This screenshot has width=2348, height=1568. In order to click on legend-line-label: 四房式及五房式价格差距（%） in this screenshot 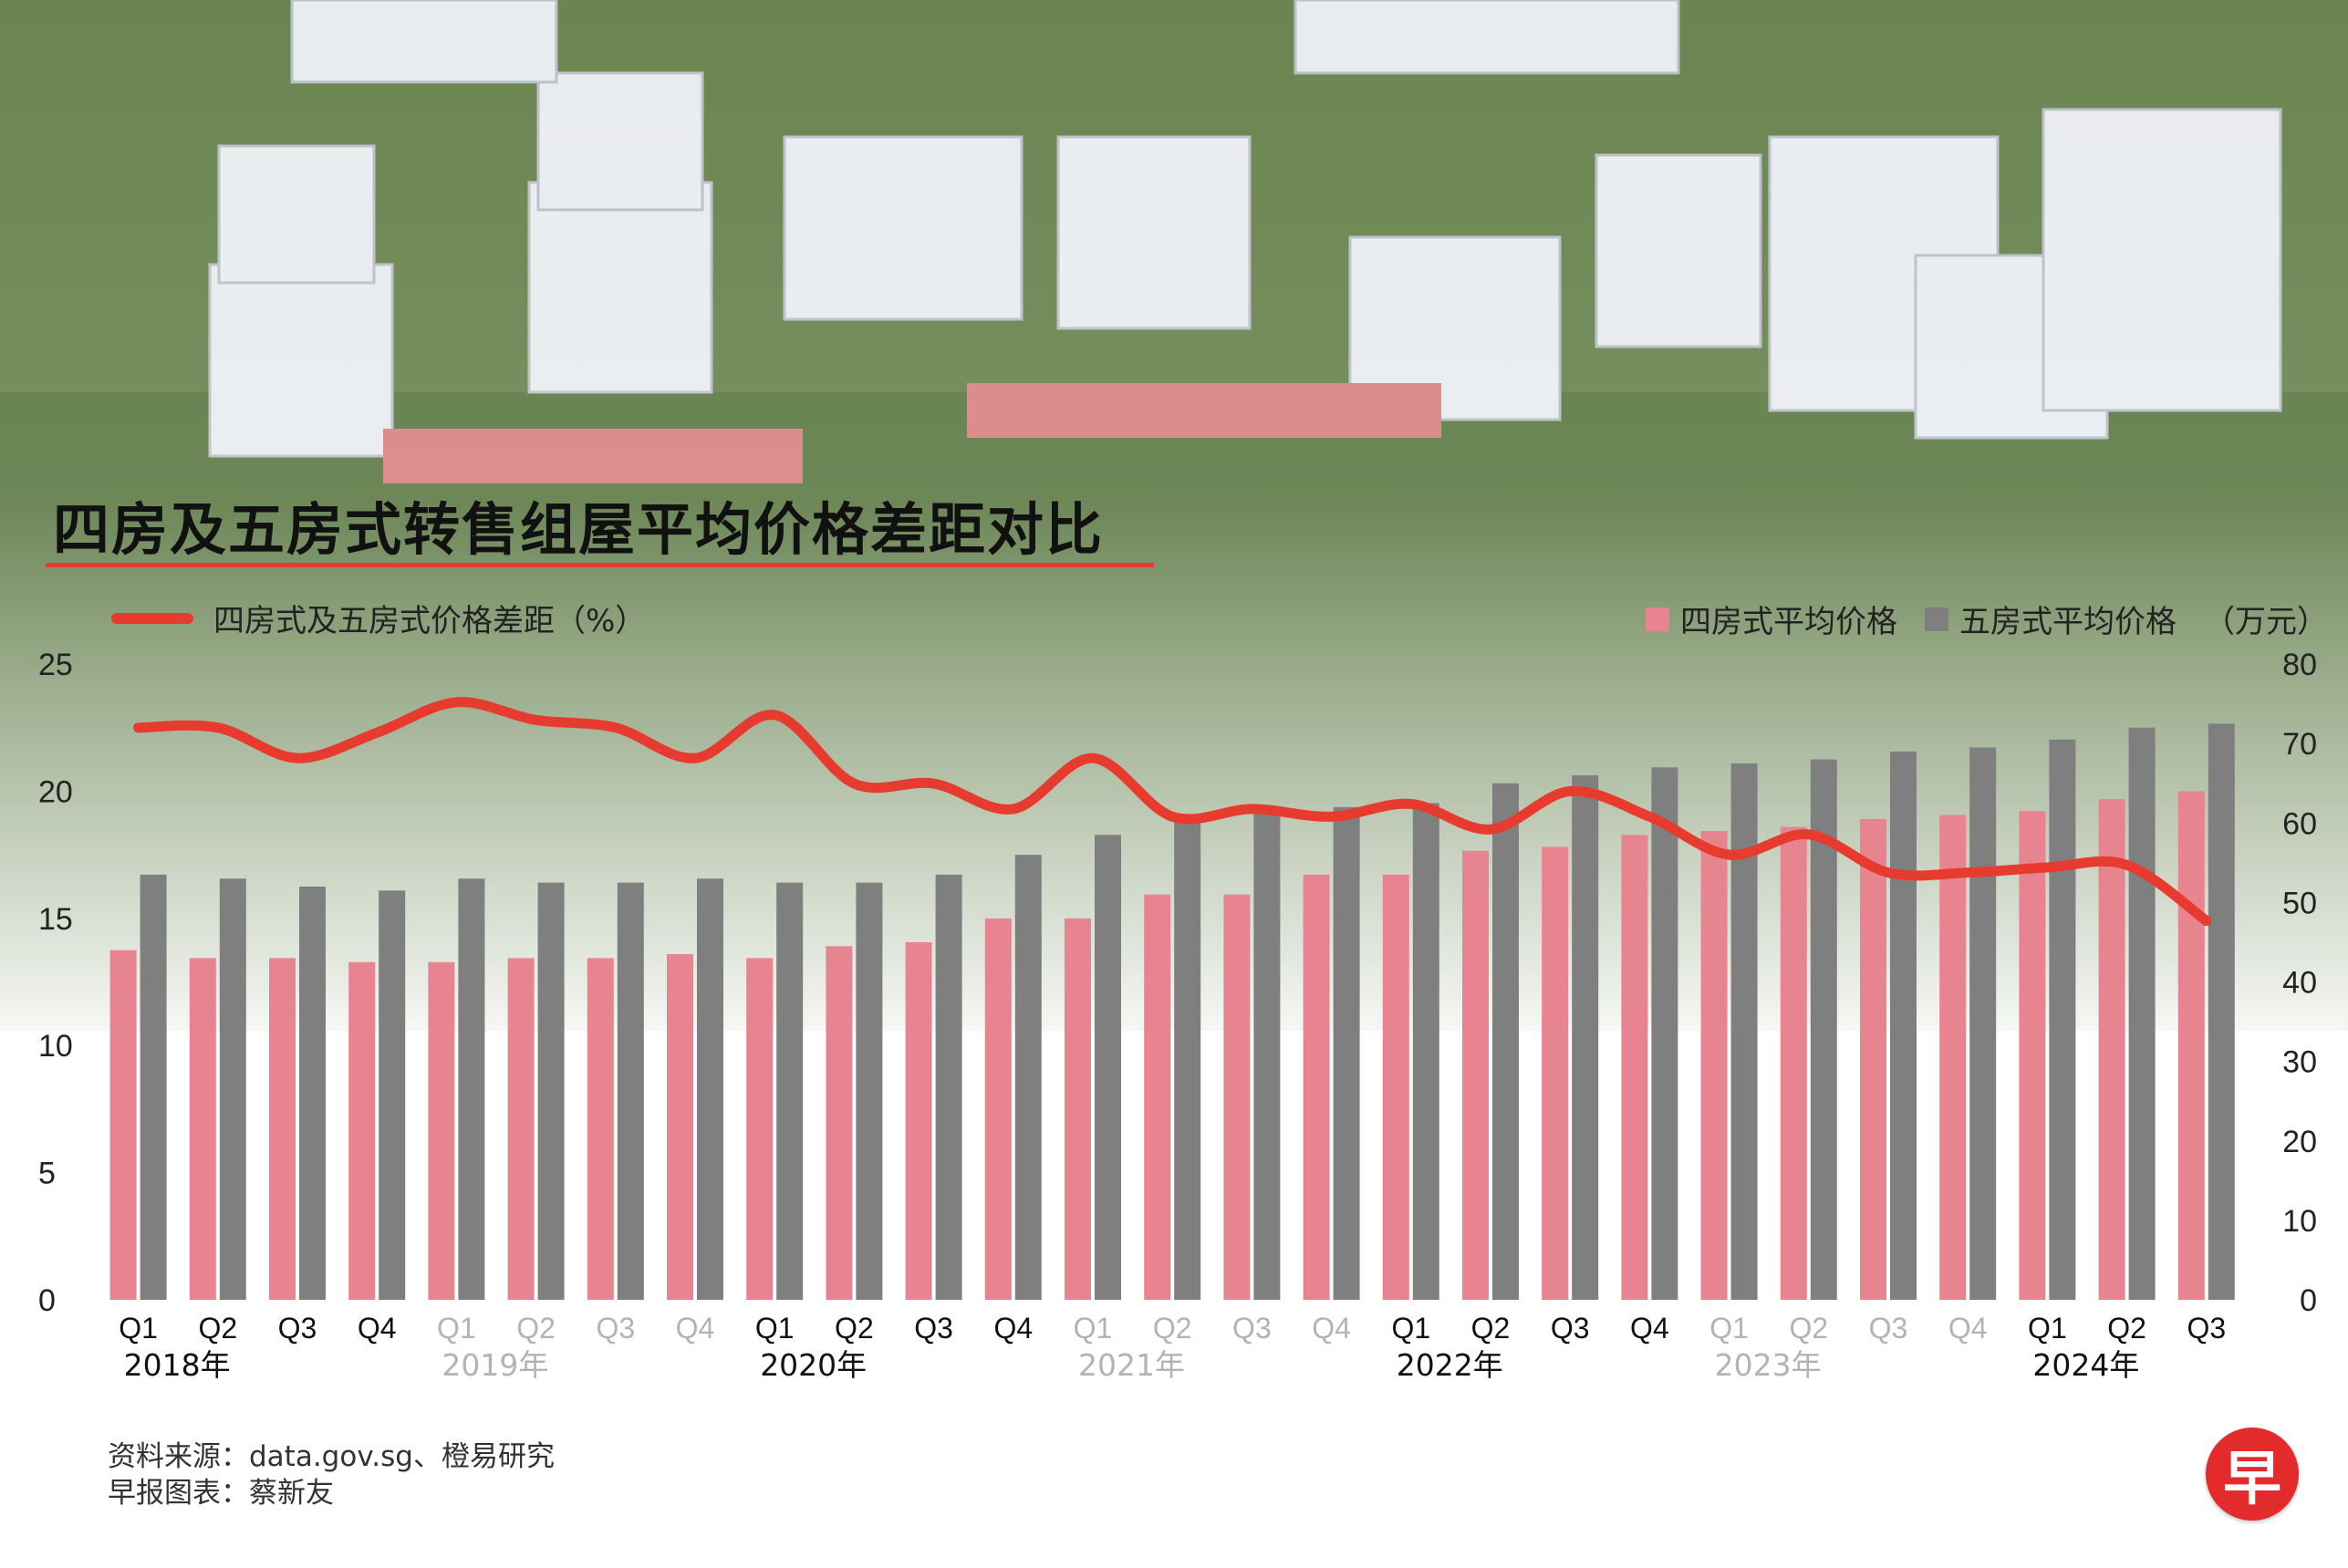, I will do `click(430, 621)`.